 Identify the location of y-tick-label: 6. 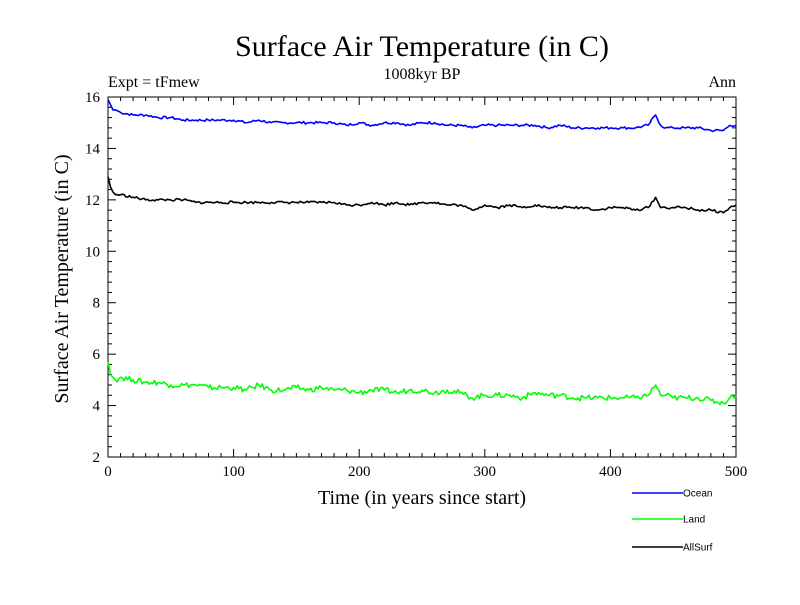
(97, 355).